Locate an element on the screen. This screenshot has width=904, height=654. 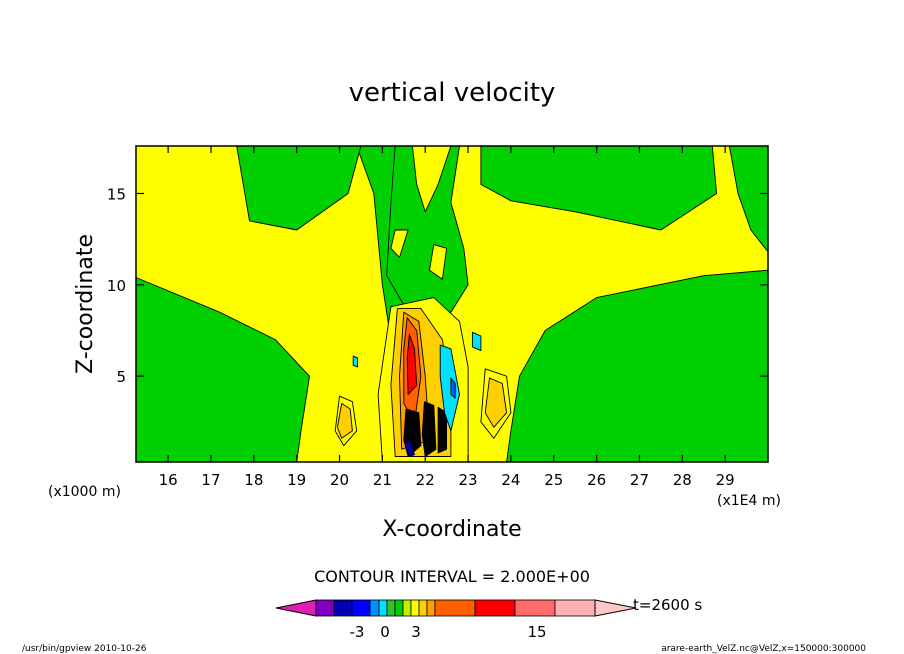
x-tick-label: 23 is located at coordinates (468, 480).